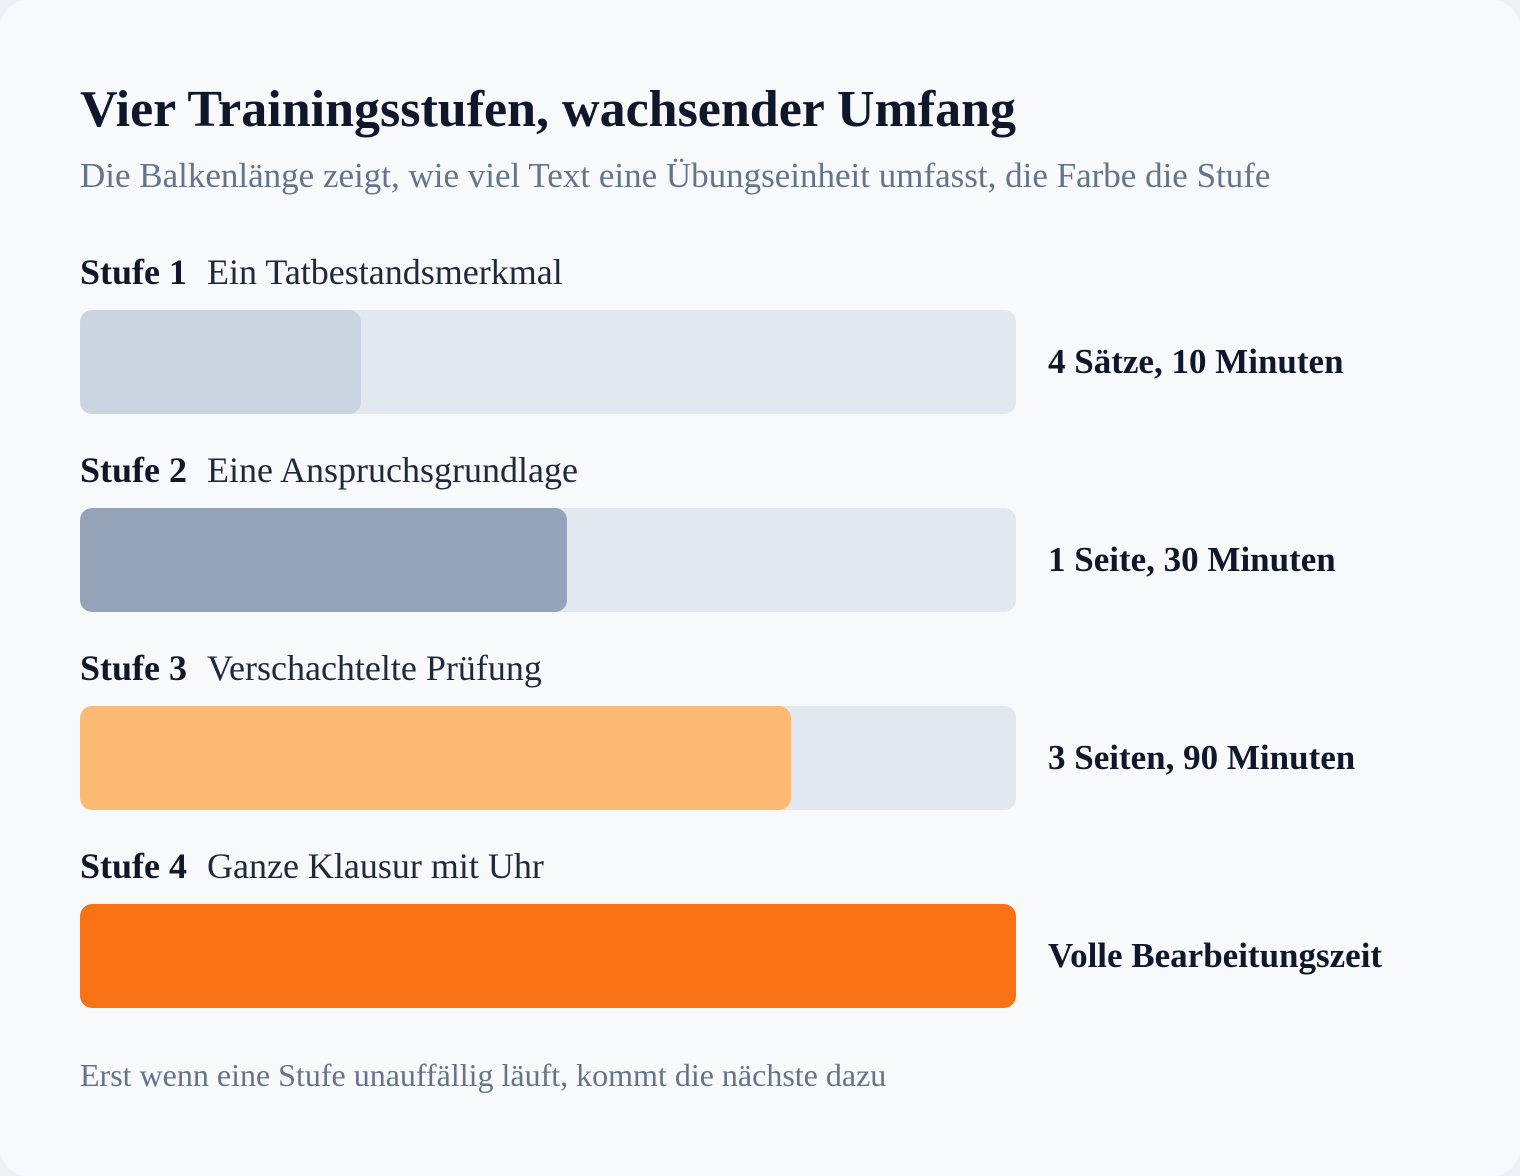 This screenshot has width=1520, height=1176. I want to click on value-label-3: 3 Seiten, 90 Minuten, so click(1202, 757).